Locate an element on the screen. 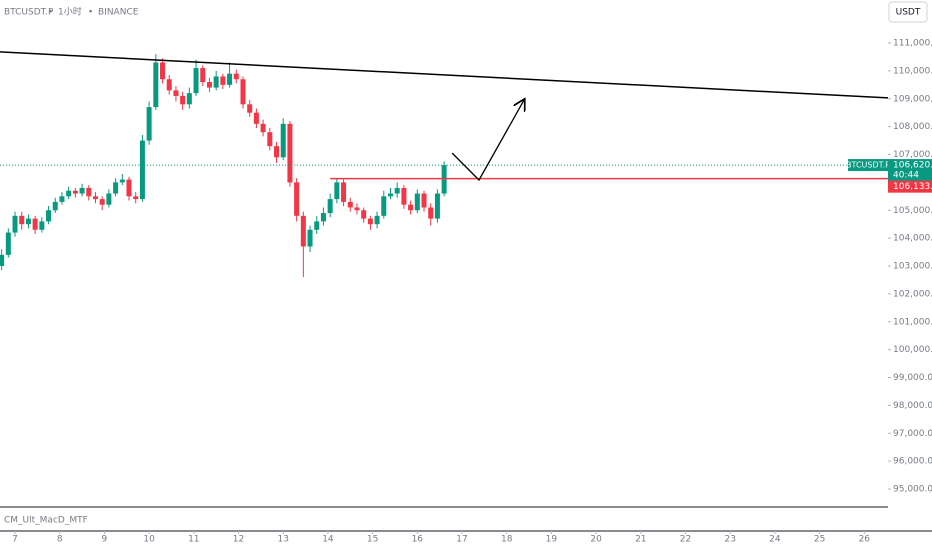 Image resolution: width=932 pixels, height=554 pixels. x-tick-label: 26 is located at coordinates (865, 540).